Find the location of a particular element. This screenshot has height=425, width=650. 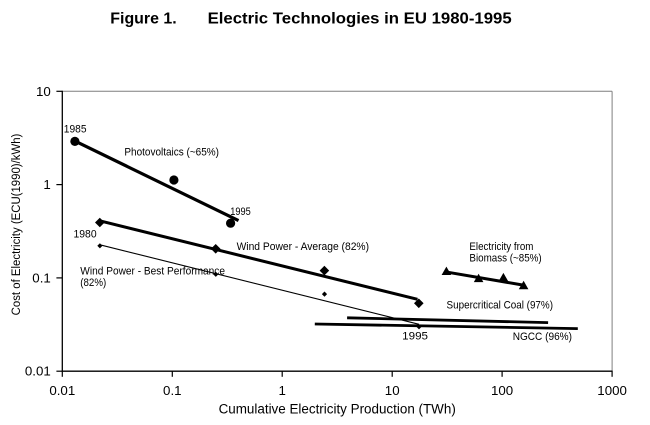

svg-text: Wind Power - Best Performance is located at coordinates (152, 272).